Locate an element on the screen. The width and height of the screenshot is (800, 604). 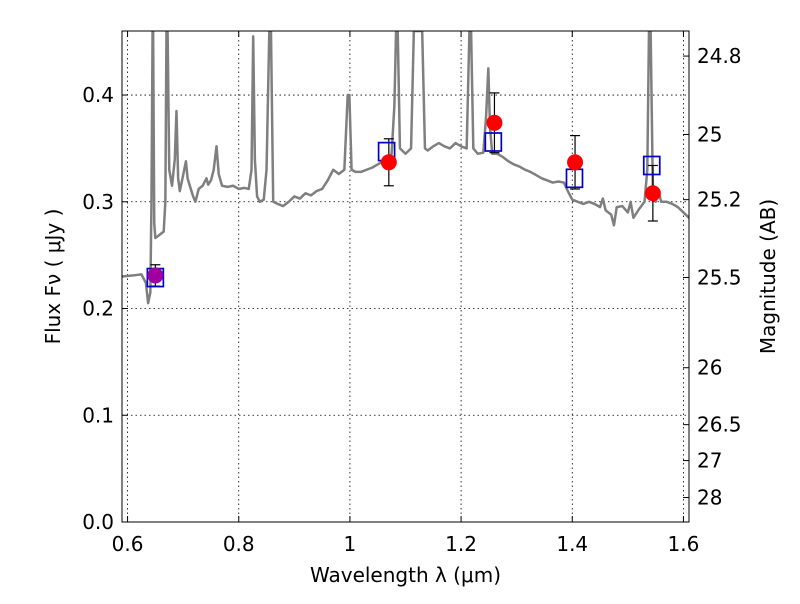
x-tick-label: 0.6 is located at coordinates (128, 544).